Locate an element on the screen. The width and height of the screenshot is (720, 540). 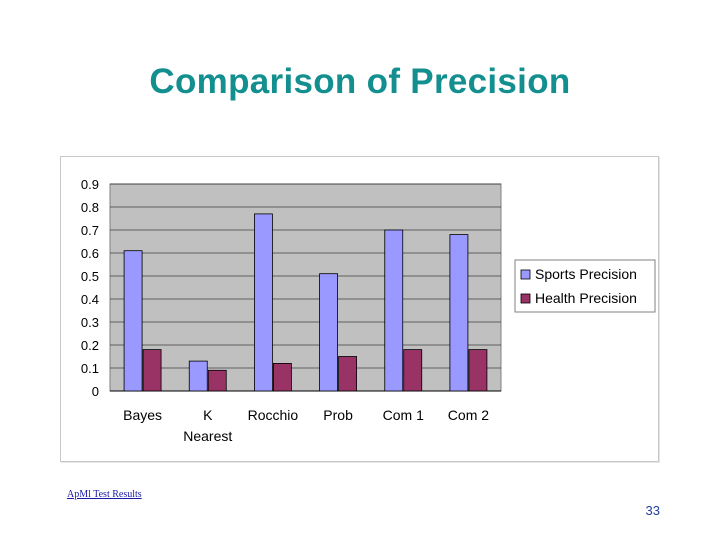
x-tick-label: Prob is located at coordinates (338, 415).